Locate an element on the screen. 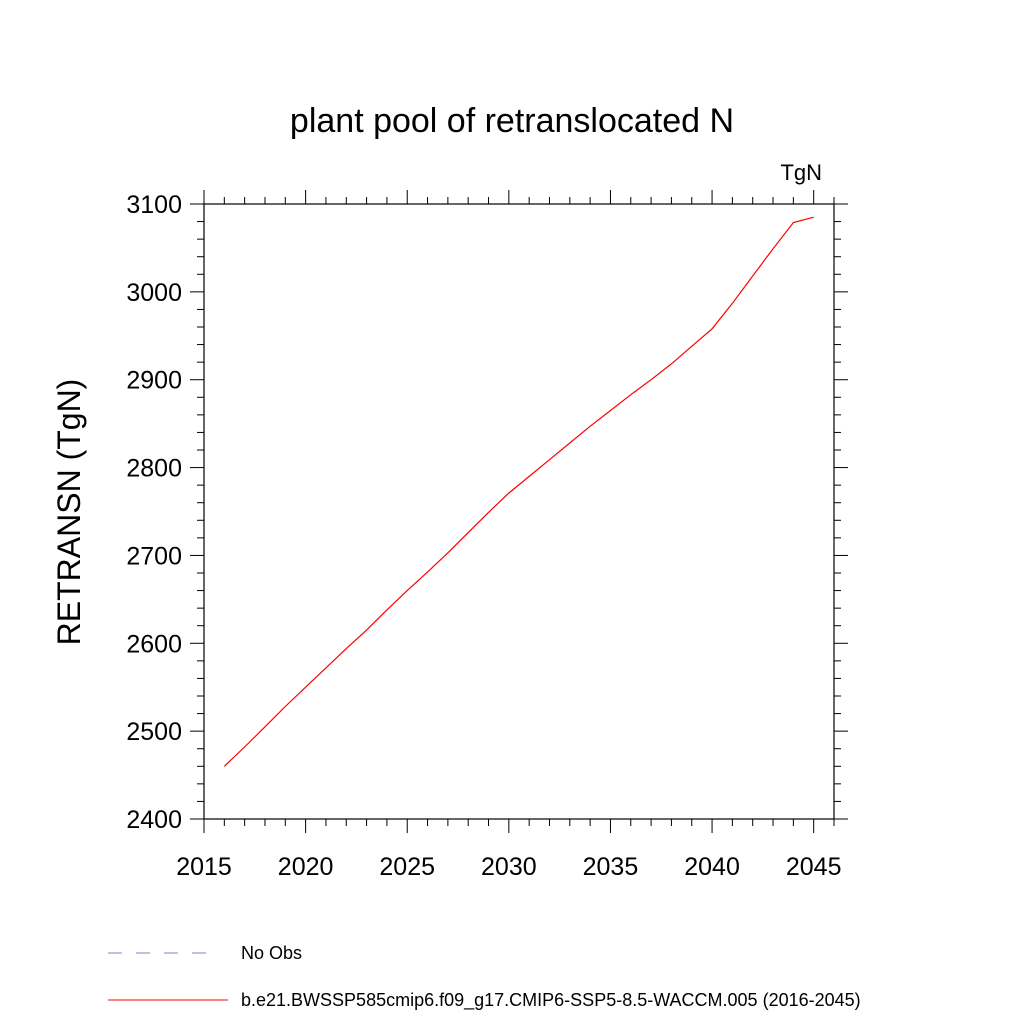  chart-title: plant pool of retranslocated N is located at coordinates (512, 121).